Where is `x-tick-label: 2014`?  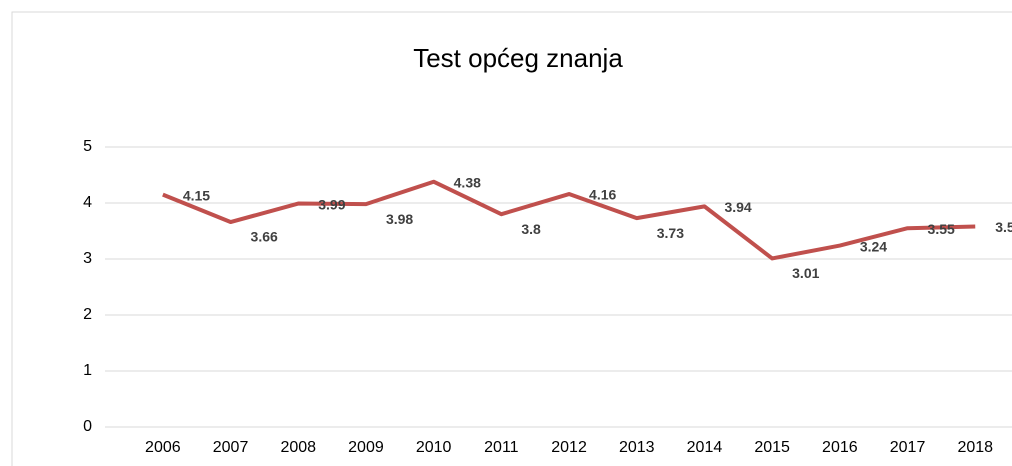 x-tick-label: 2014 is located at coordinates (705, 447).